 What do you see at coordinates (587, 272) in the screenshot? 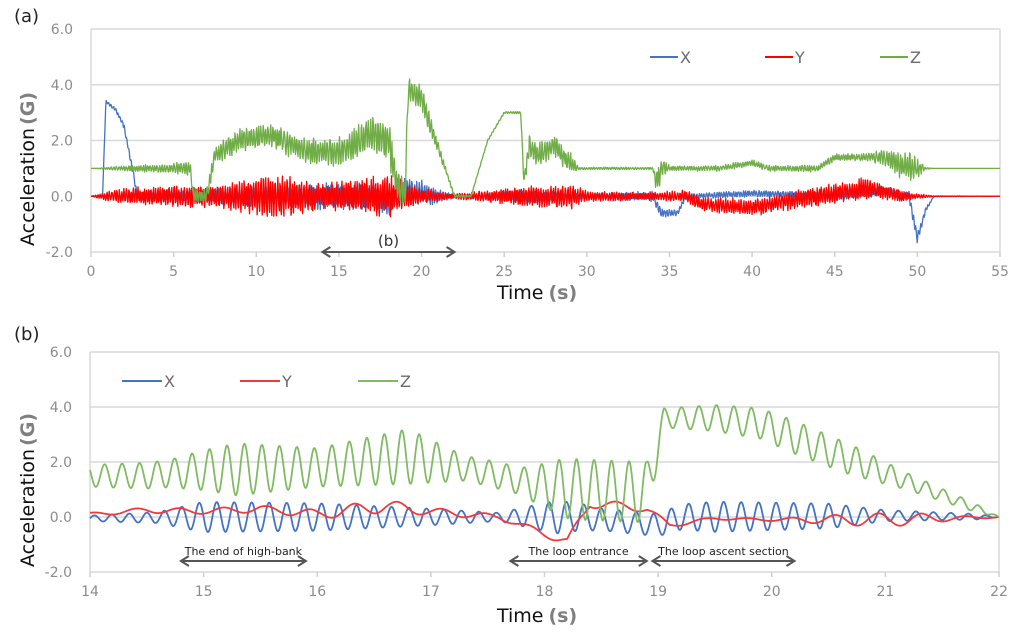
I see `x-tick-label: 30` at bounding box center [587, 272].